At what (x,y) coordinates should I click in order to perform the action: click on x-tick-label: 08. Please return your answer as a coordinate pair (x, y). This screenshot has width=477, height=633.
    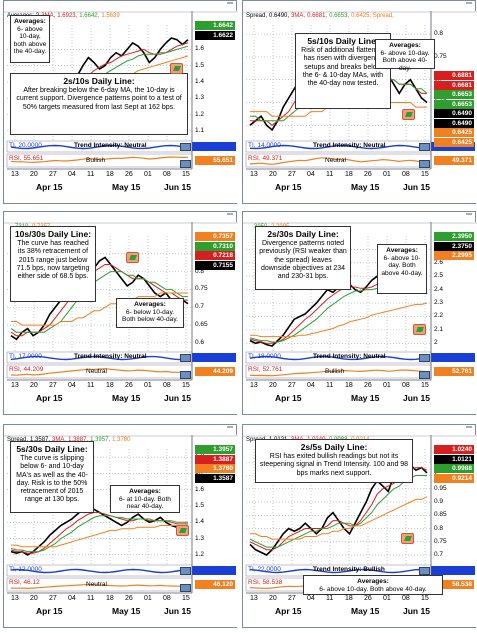
    Looking at the image, I should click on (406, 174).